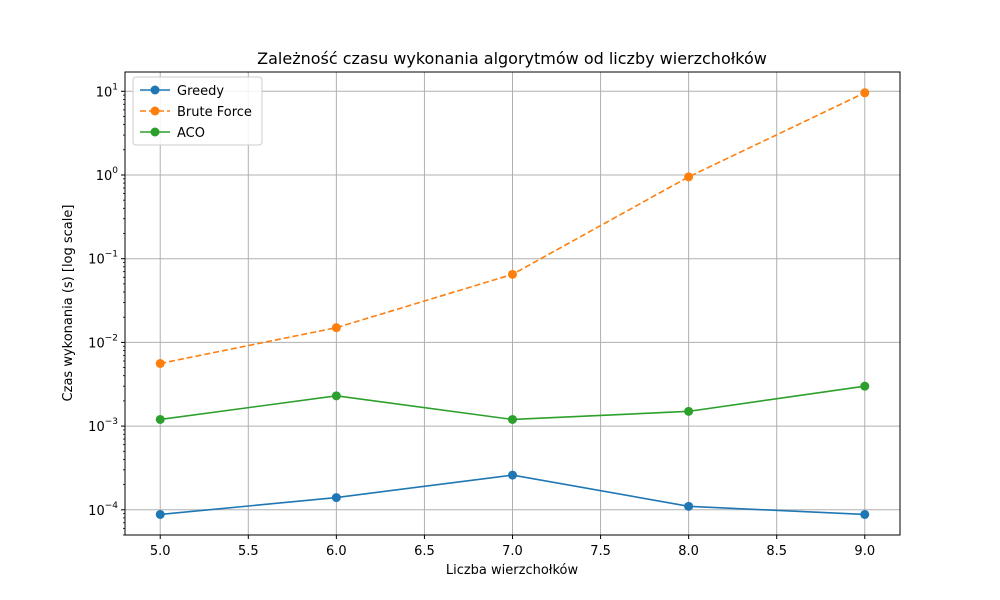 The width and height of the screenshot is (1000, 600). Describe the element at coordinates (200, 91) in the screenshot. I see `legend-label-greedy: Greedy` at that location.